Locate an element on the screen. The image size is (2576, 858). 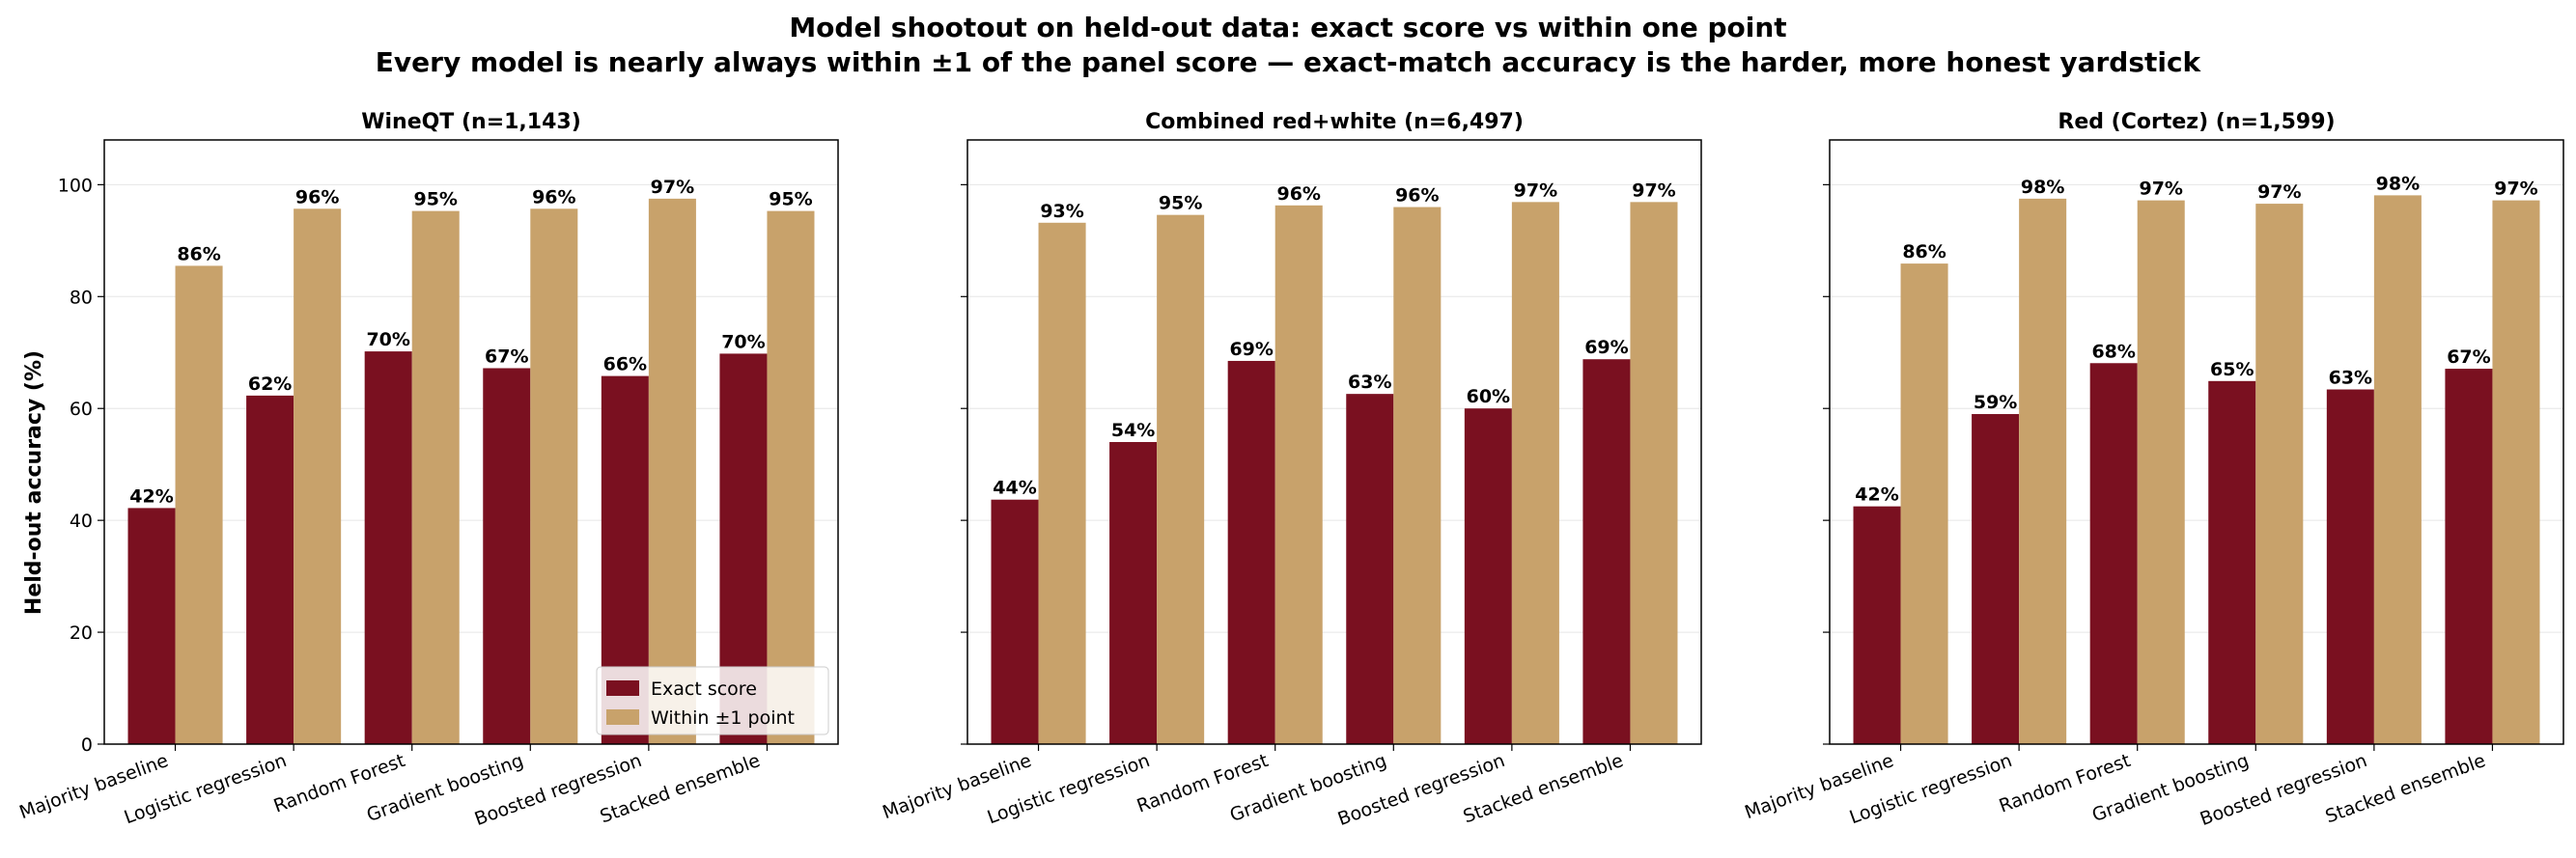
data-label: 62% is located at coordinates (270, 385).